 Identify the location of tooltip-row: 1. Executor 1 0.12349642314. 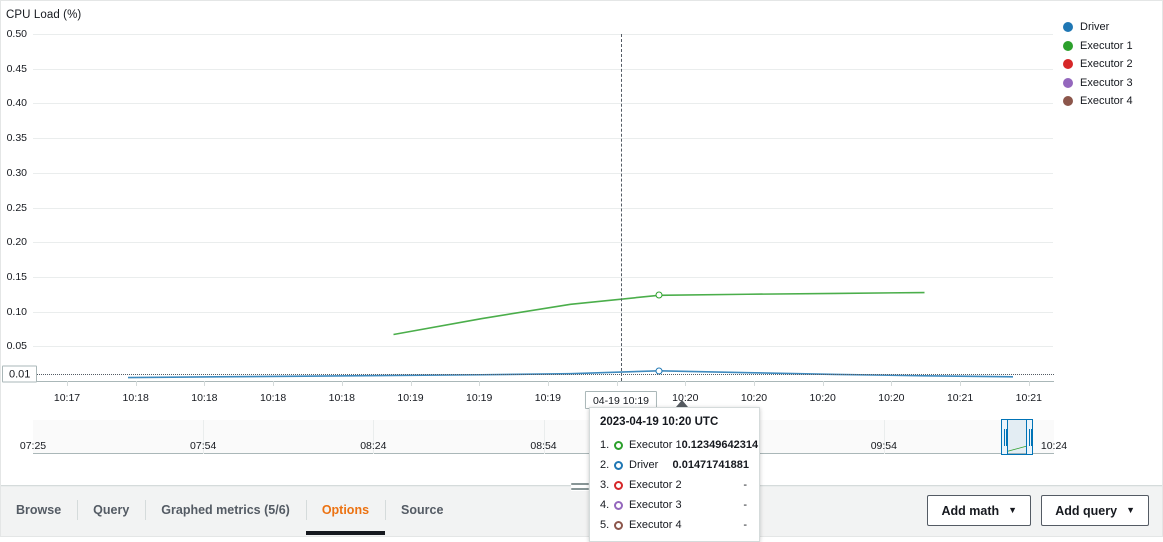
(679, 445).